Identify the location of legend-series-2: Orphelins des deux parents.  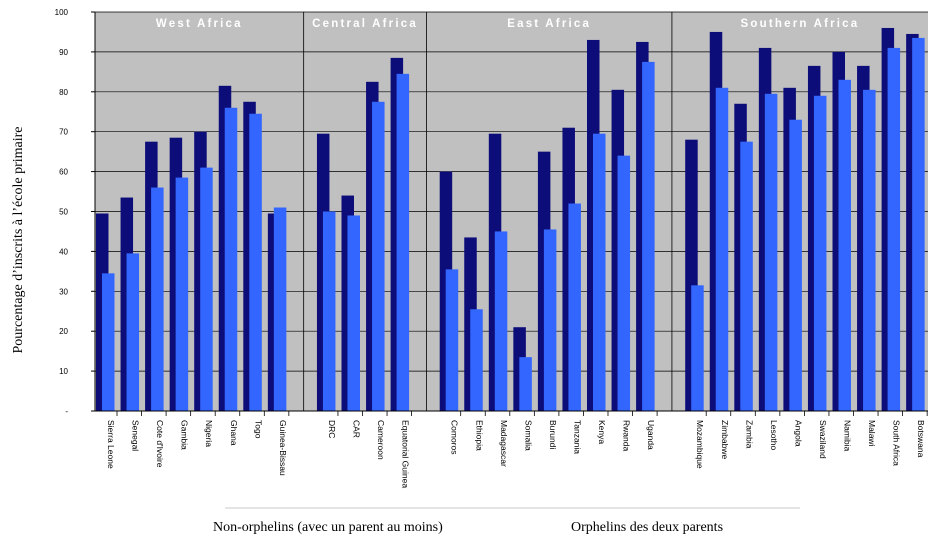
(647, 527).